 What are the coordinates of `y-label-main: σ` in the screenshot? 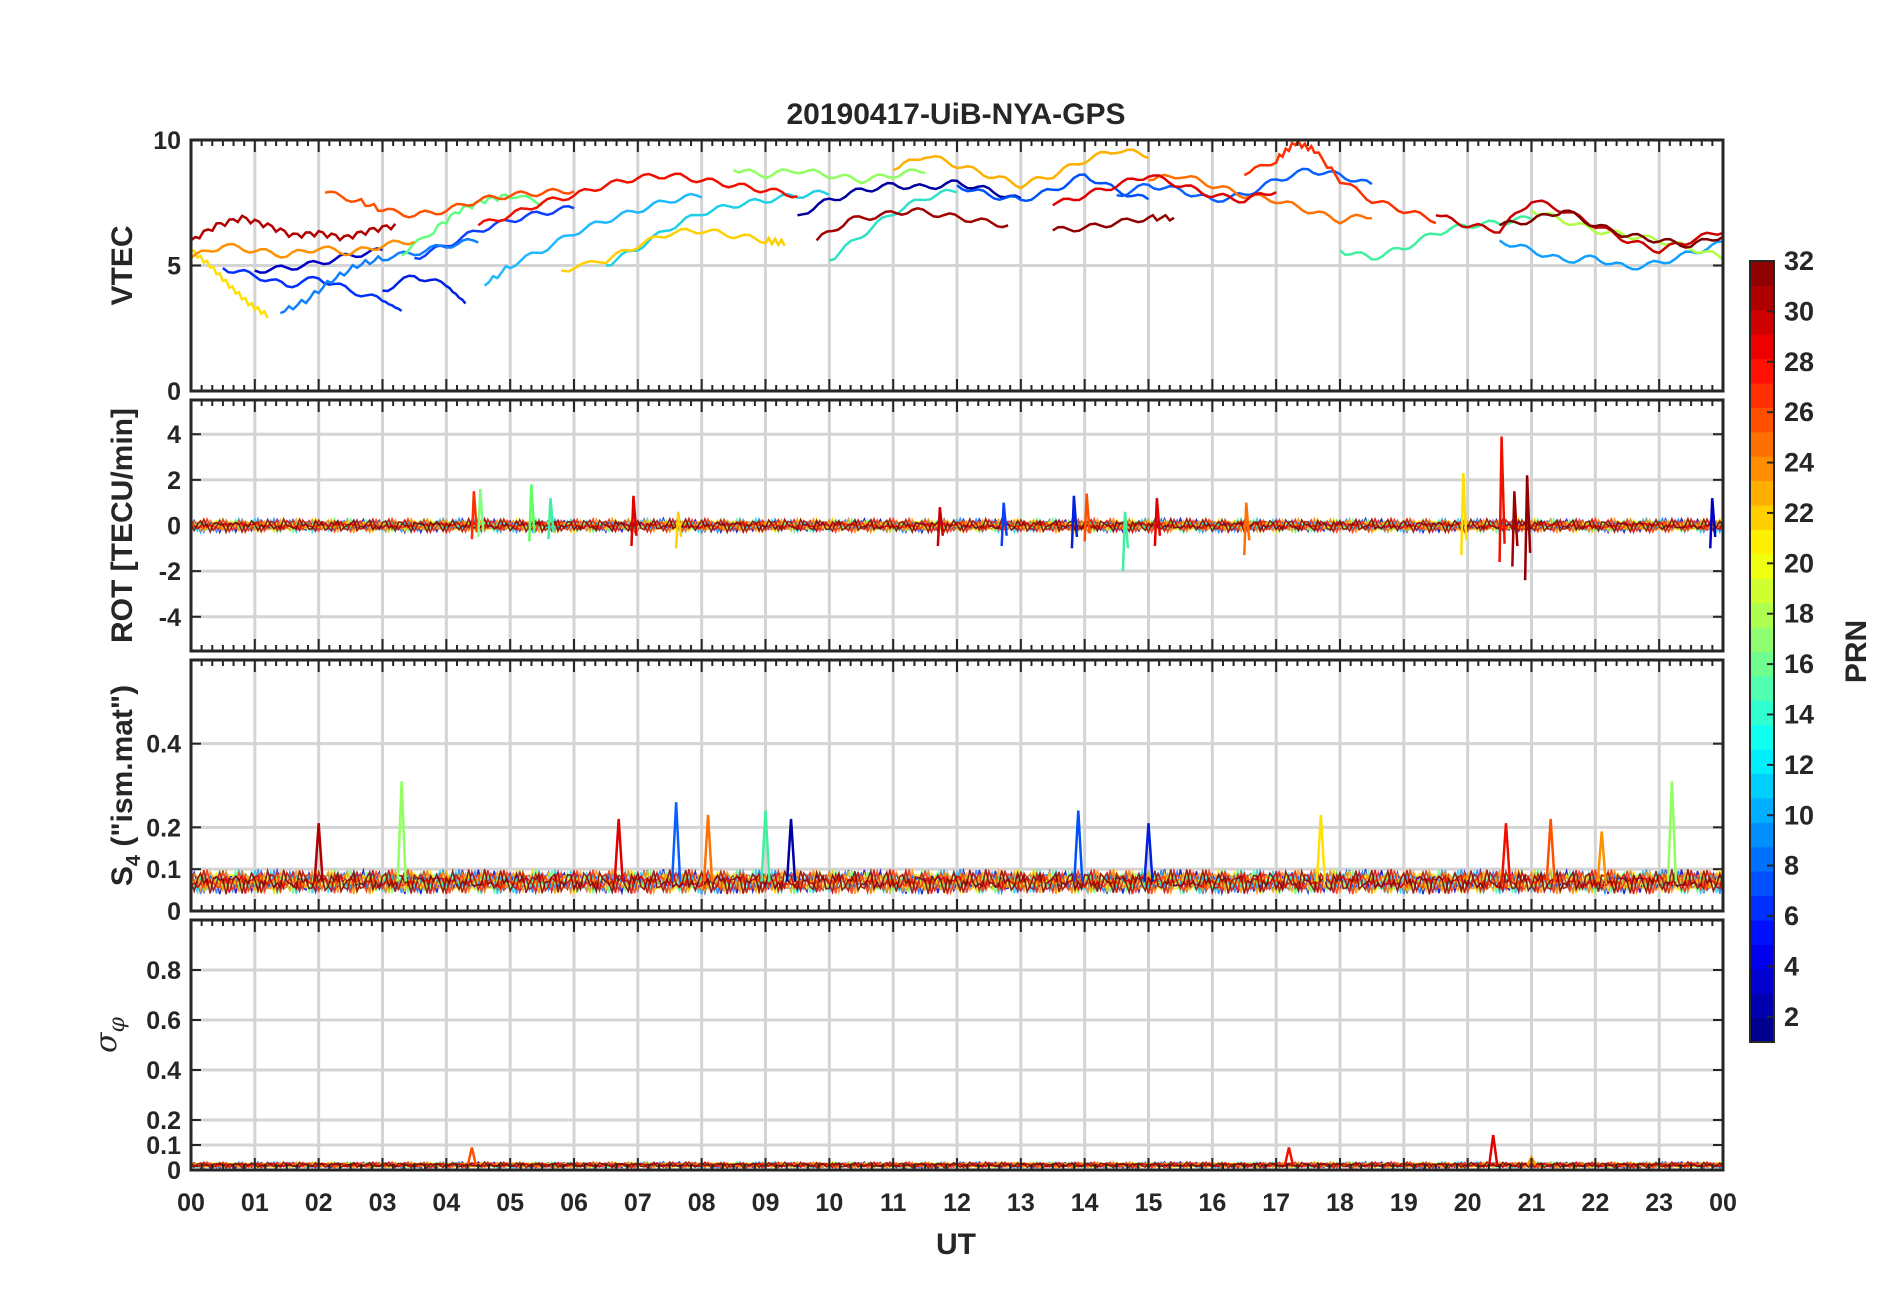 It's located at (106, 1042).